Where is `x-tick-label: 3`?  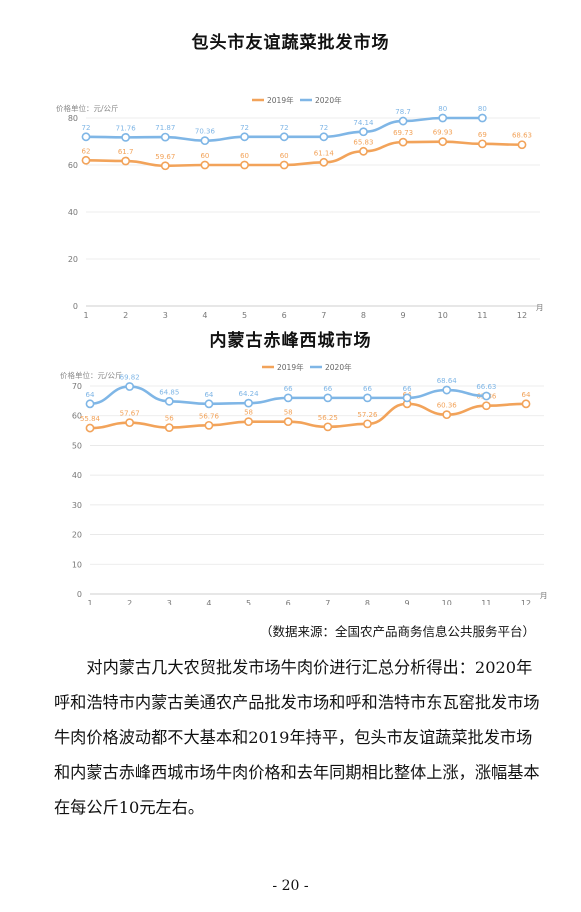 x-tick-label: 3 is located at coordinates (165, 315).